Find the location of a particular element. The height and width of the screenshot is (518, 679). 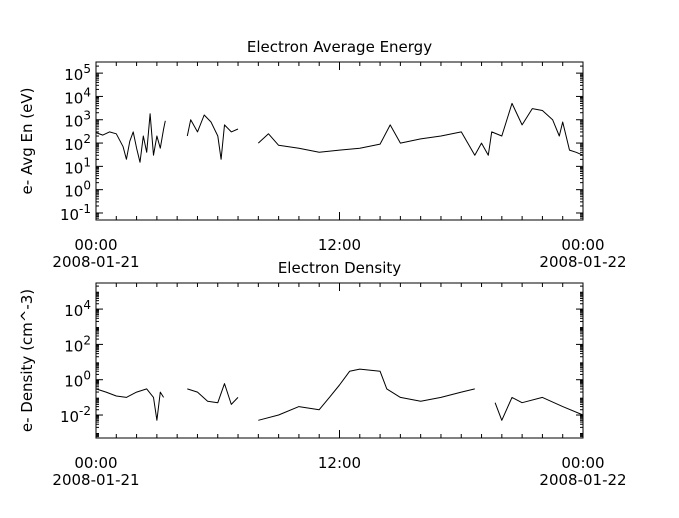

density-x-tick-date: 2008-01-22 is located at coordinates (582, 480).